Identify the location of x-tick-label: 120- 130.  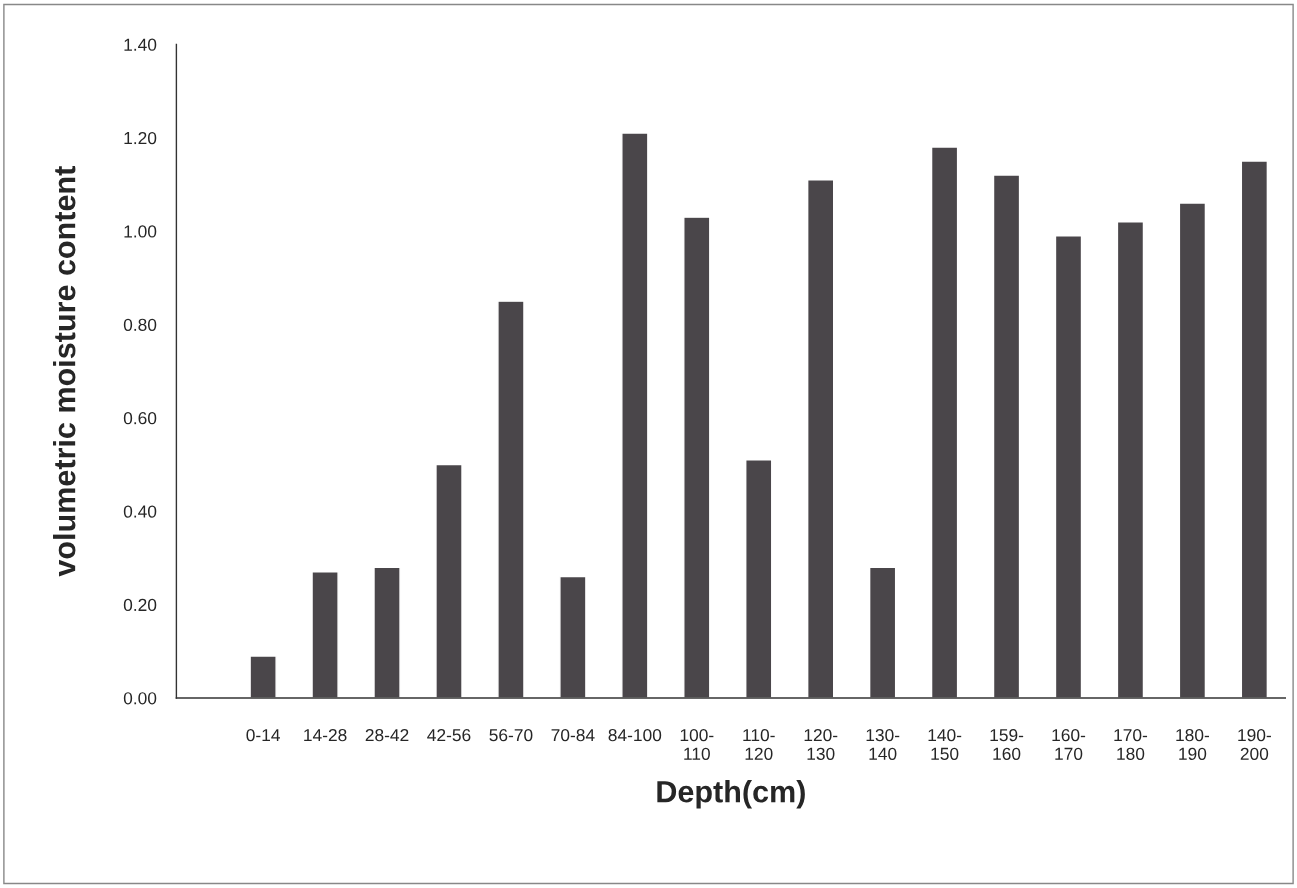
(821, 744).